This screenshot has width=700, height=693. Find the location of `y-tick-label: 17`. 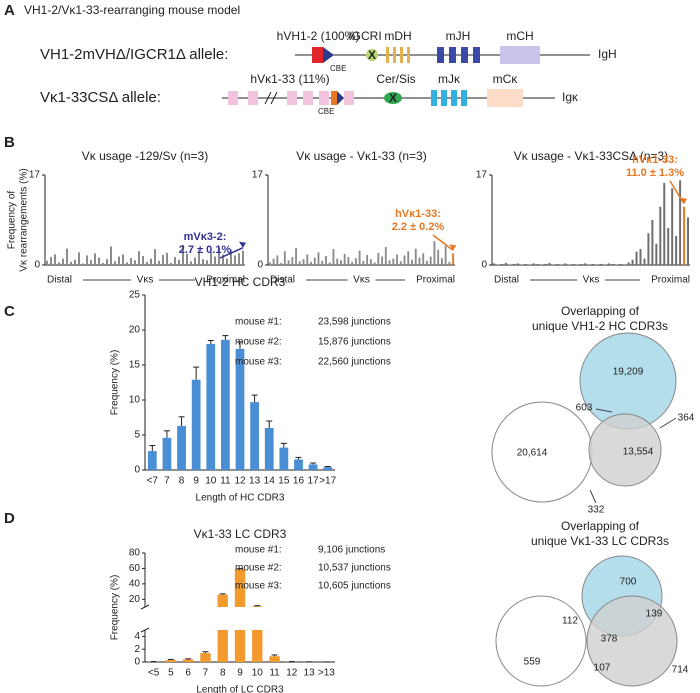

y-tick-label: 17 is located at coordinates (482, 175).